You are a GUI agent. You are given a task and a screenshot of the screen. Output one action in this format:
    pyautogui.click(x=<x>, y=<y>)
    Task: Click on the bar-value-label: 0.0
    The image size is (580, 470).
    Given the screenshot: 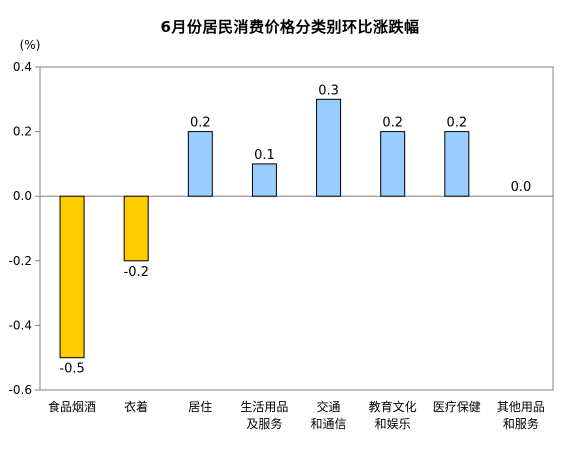 What is the action you would take?
    pyautogui.click(x=521, y=187)
    